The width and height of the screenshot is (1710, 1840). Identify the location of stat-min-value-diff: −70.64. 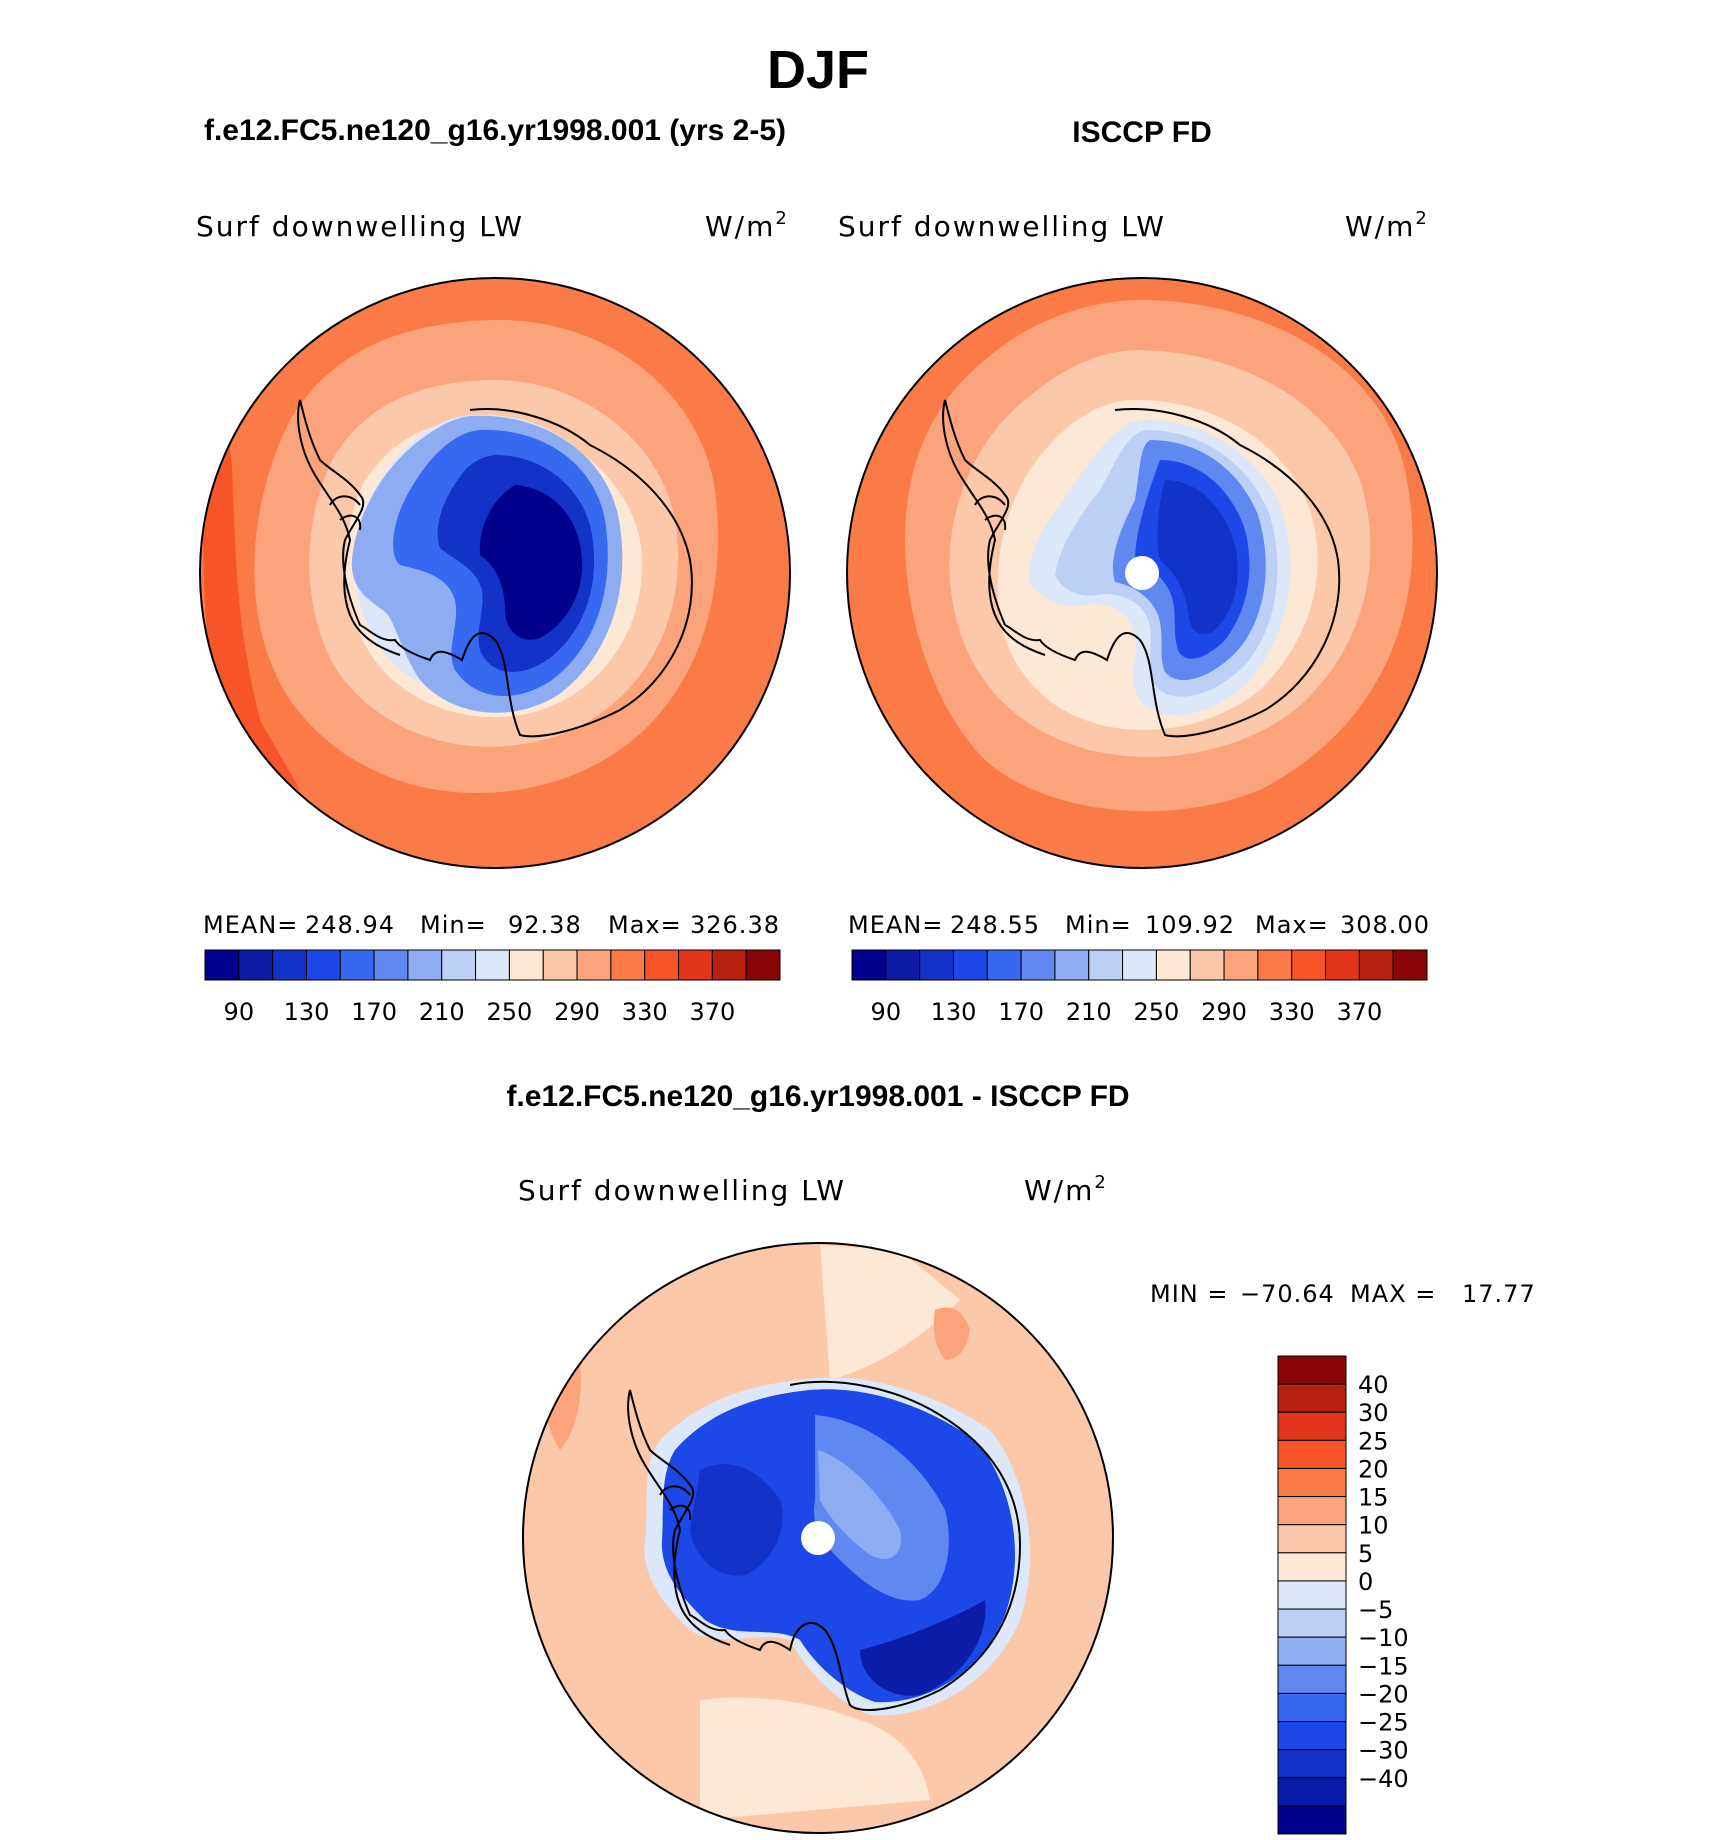
(1287, 1294).